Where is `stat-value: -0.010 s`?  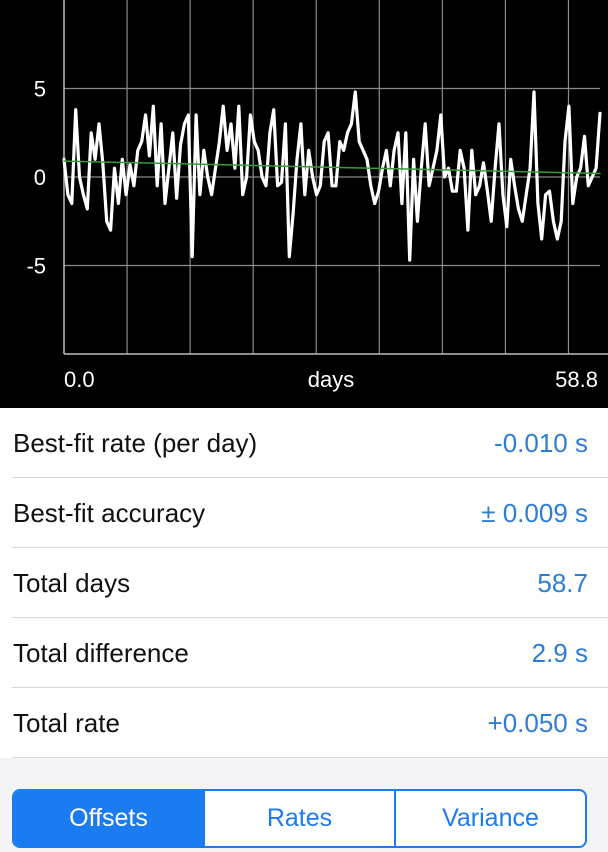 stat-value: -0.010 s is located at coordinates (541, 442).